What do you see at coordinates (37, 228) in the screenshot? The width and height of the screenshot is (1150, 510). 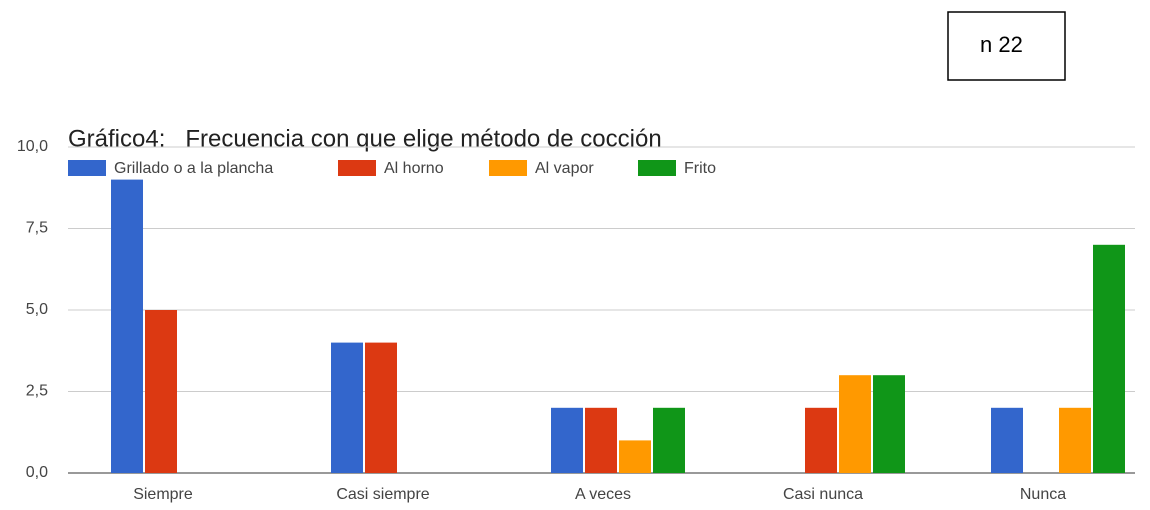 I see `y-tick-label: 7,5` at bounding box center [37, 228].